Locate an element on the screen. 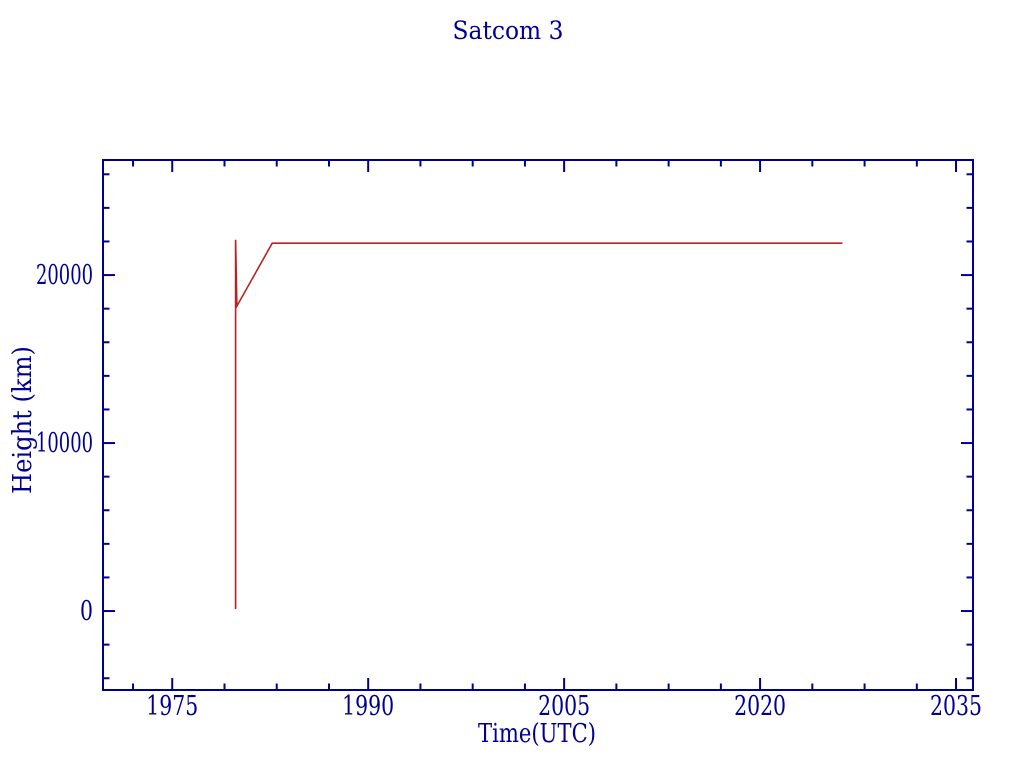  x-tick-label: 1990 is located at coordinates (368, 706).